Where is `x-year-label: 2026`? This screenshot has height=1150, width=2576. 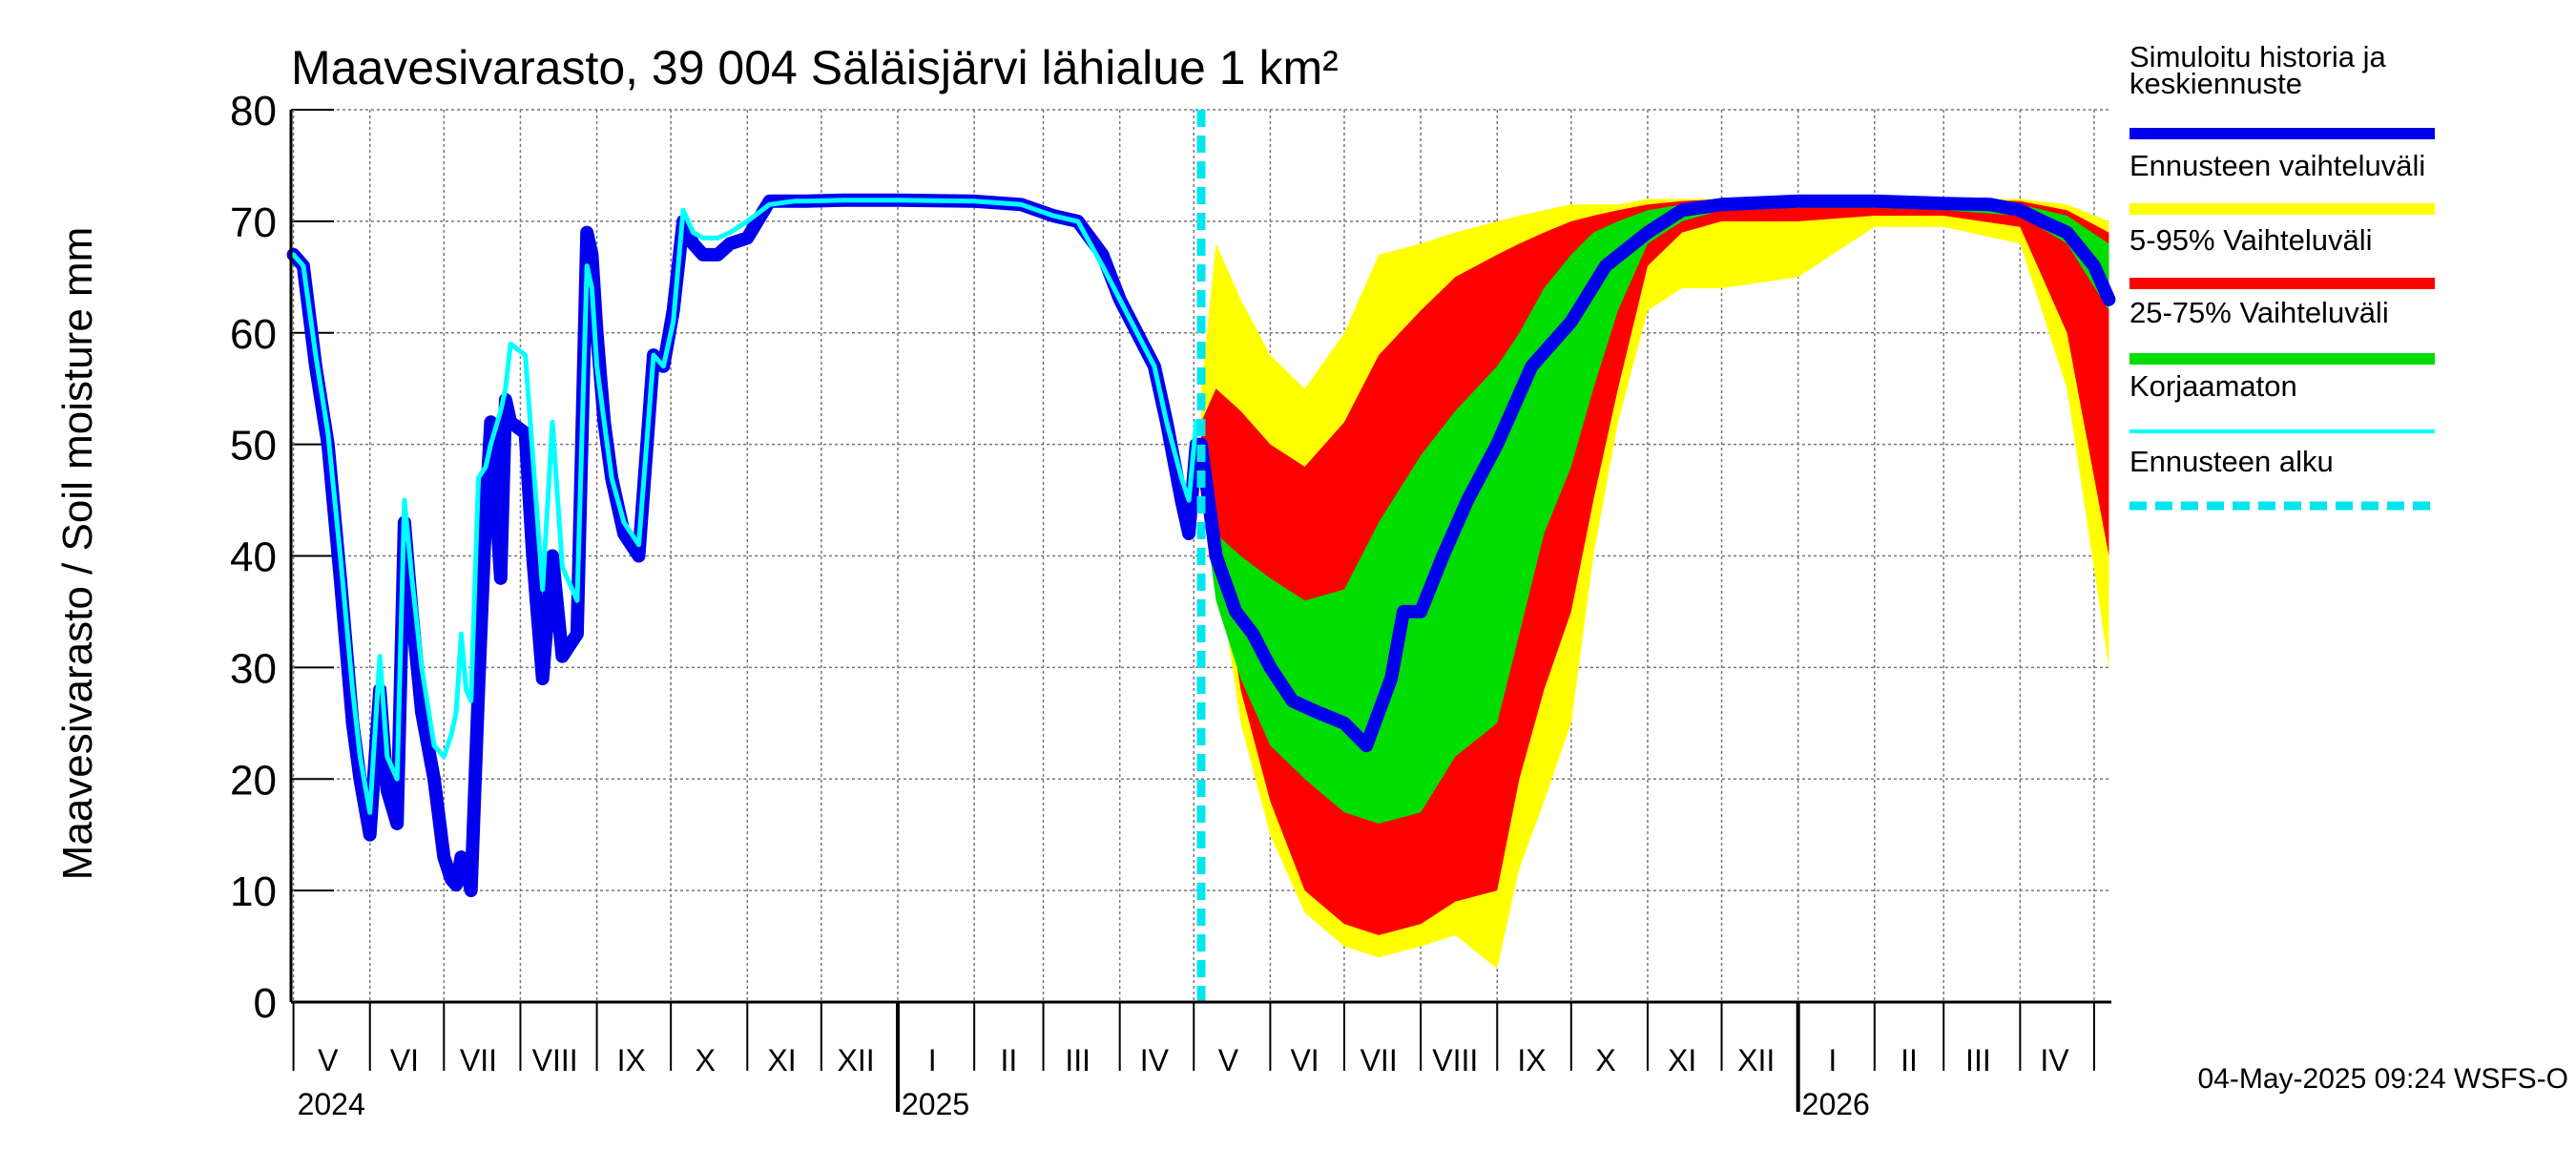
x-year-label: 2026 is located at coordinates (1836, 1104).